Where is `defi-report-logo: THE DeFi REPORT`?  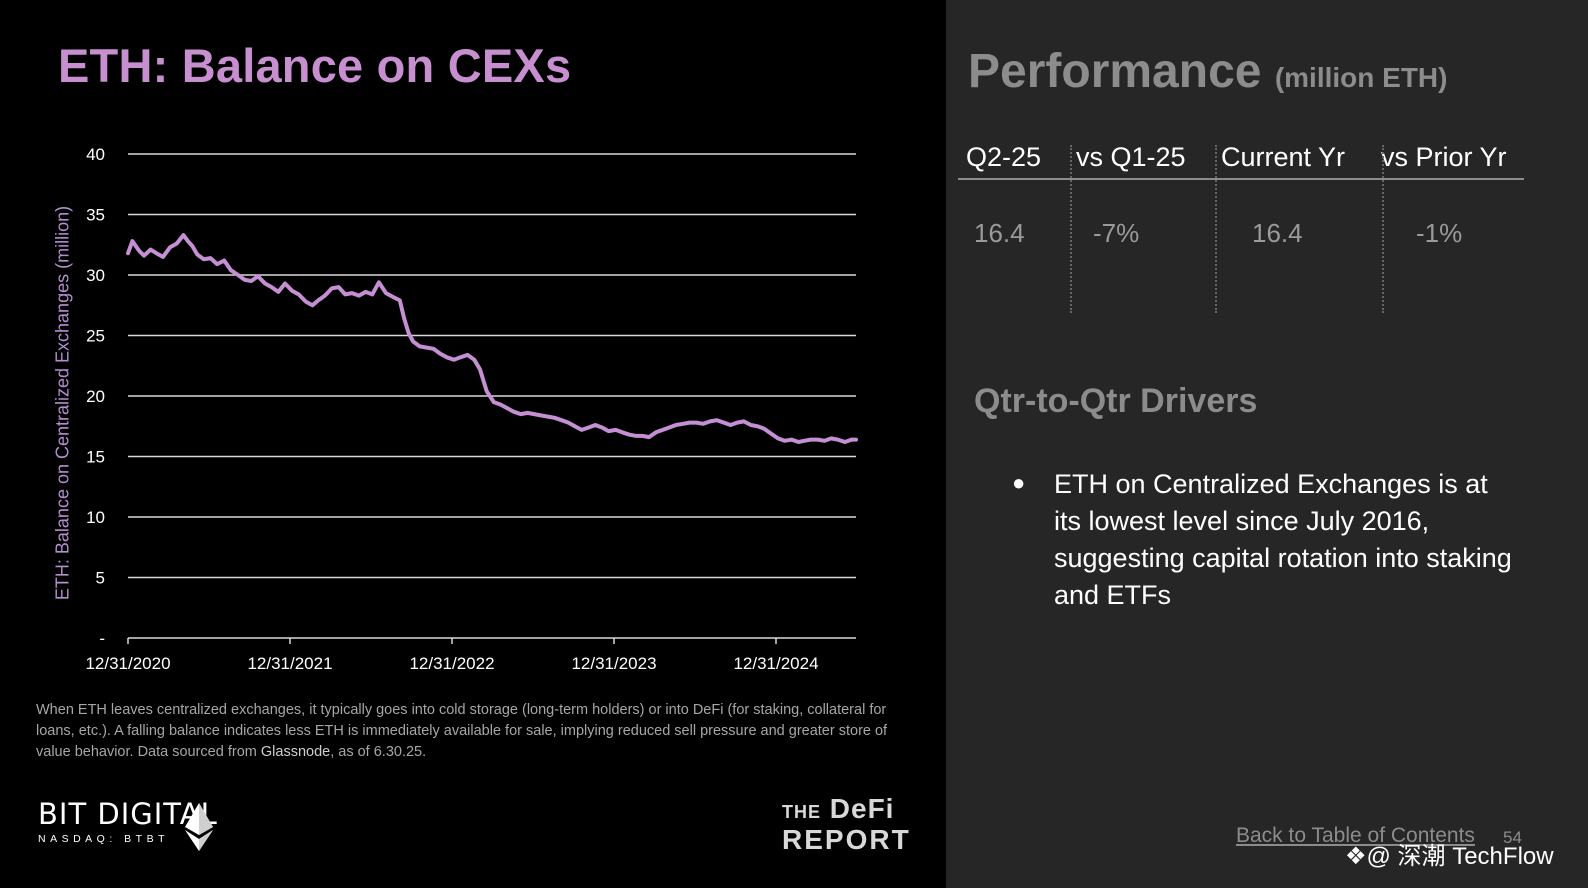
defi-report-logo: THE DeFi REPORT is located at coordinates (846, 824).